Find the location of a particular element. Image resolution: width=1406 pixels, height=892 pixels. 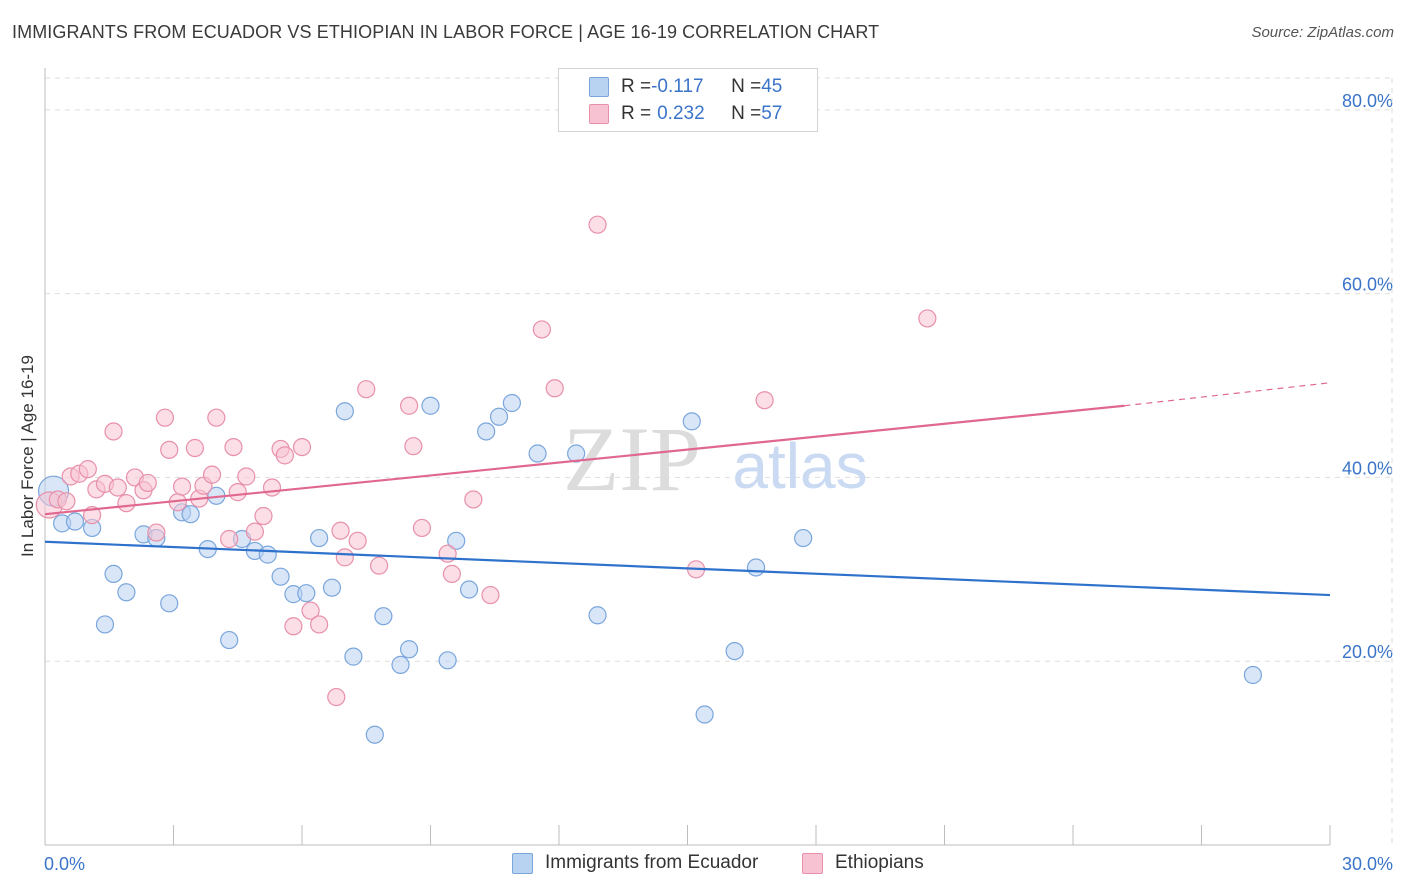

series-legend: Immigrants from Ecuador Ethiopians is located at coordinates (703, 865).